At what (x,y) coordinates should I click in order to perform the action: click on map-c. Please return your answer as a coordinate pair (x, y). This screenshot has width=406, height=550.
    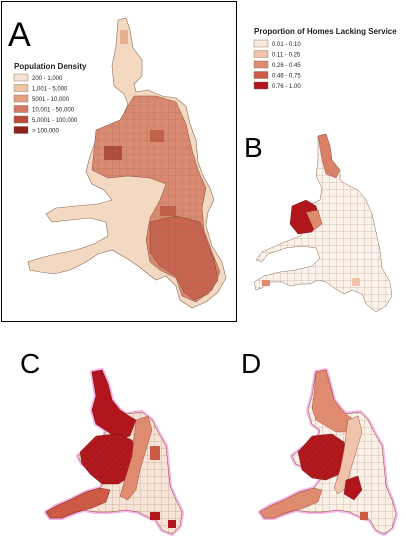
    Looking at the image, I should click on (114, 452).